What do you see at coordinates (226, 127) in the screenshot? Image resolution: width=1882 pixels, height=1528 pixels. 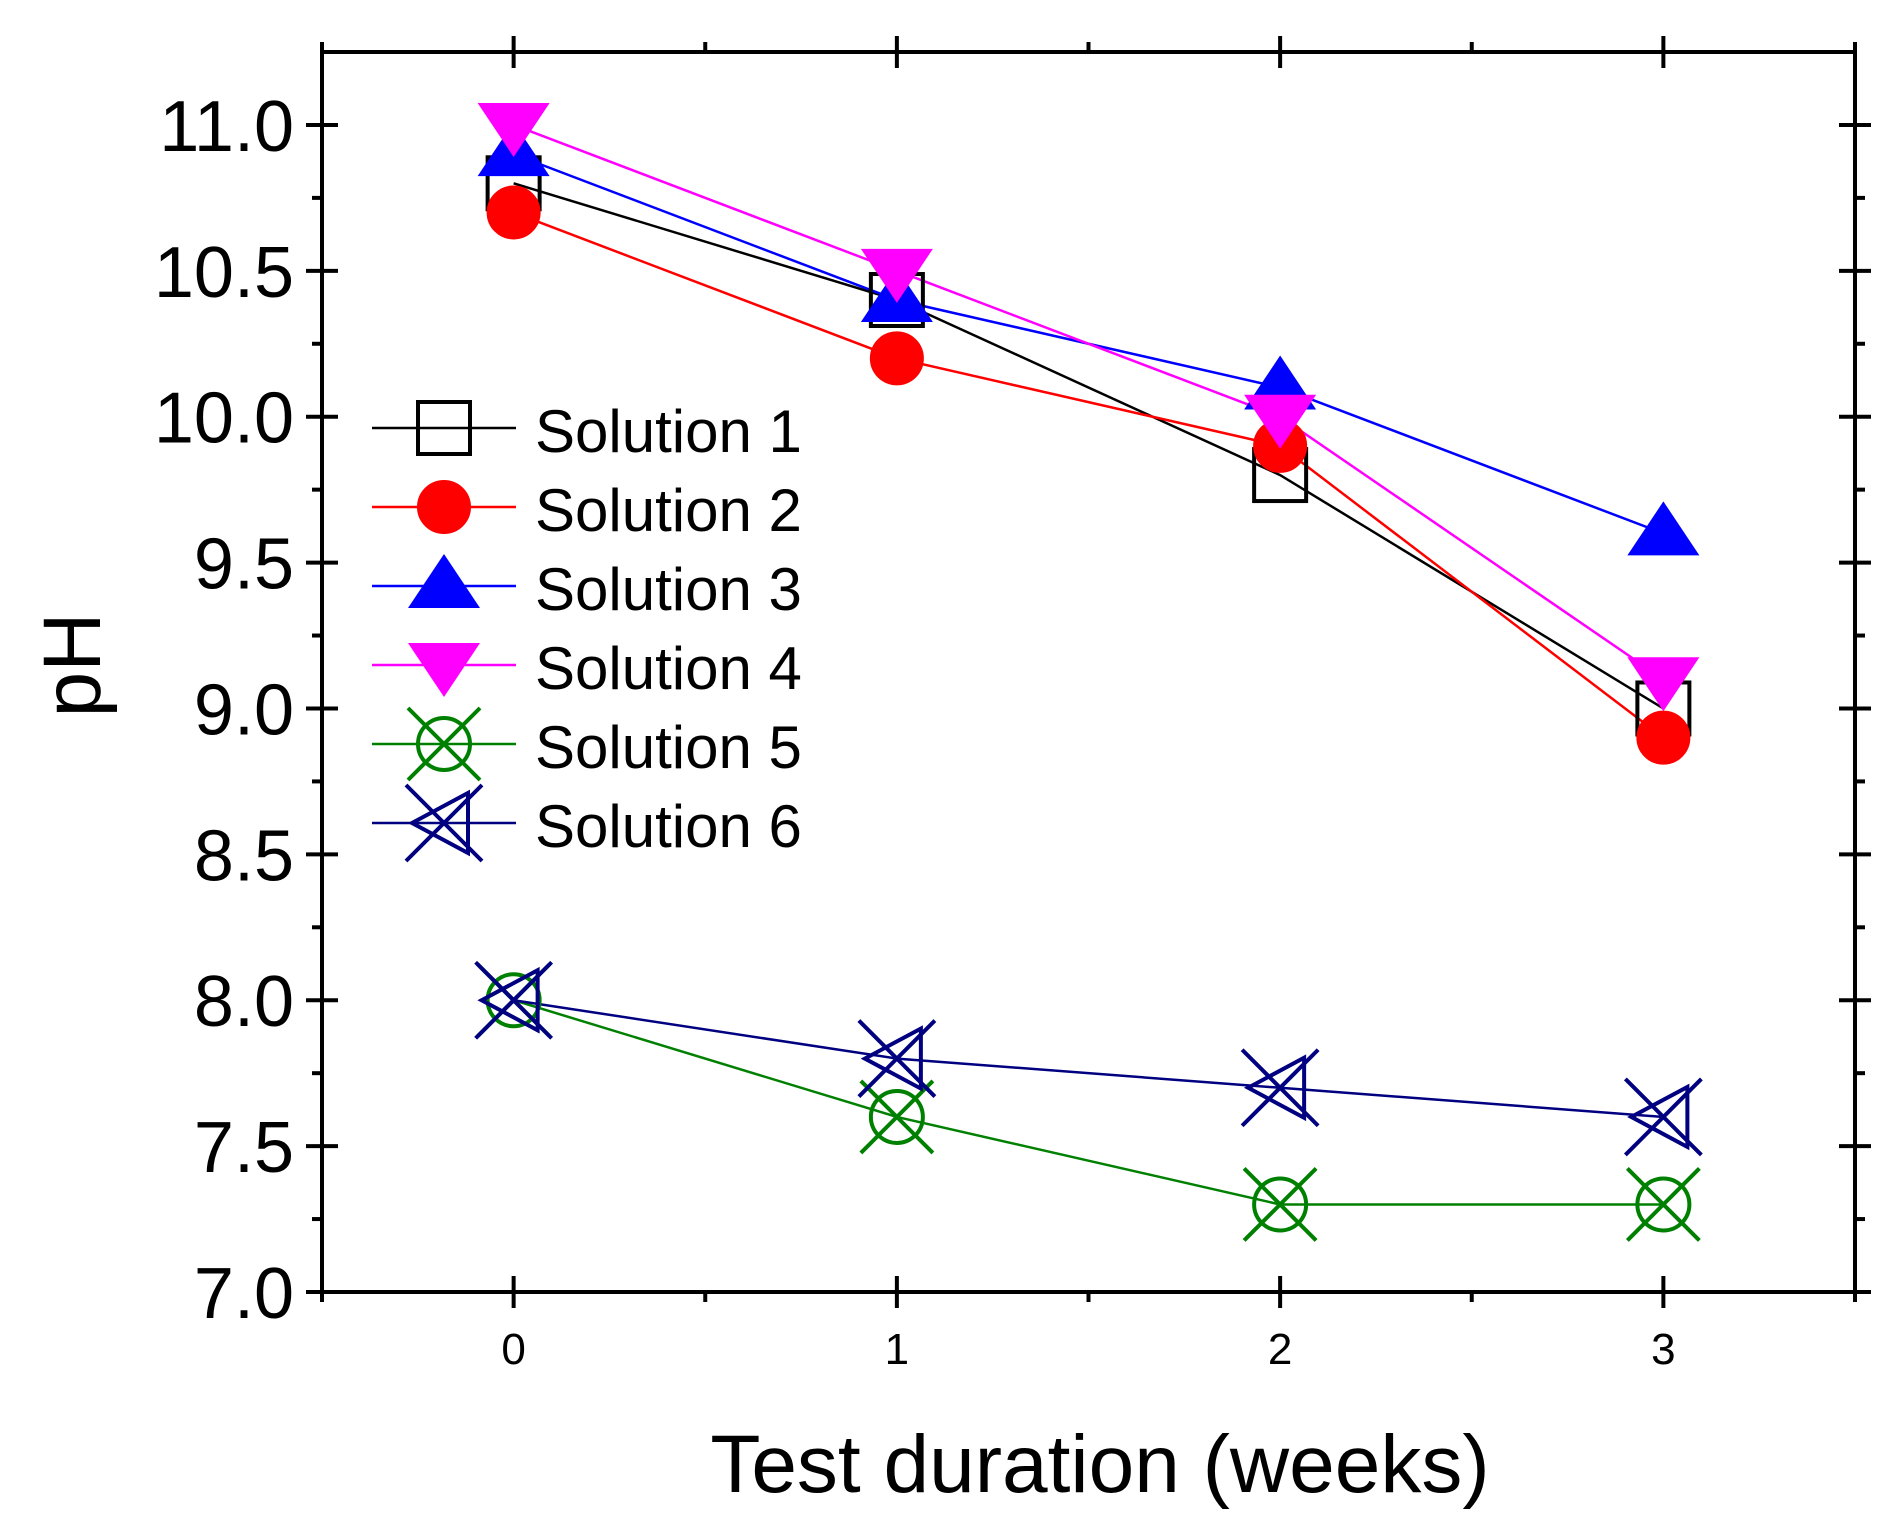 I see `y-tick-label: 11.0` at bounding box center [226, 127].